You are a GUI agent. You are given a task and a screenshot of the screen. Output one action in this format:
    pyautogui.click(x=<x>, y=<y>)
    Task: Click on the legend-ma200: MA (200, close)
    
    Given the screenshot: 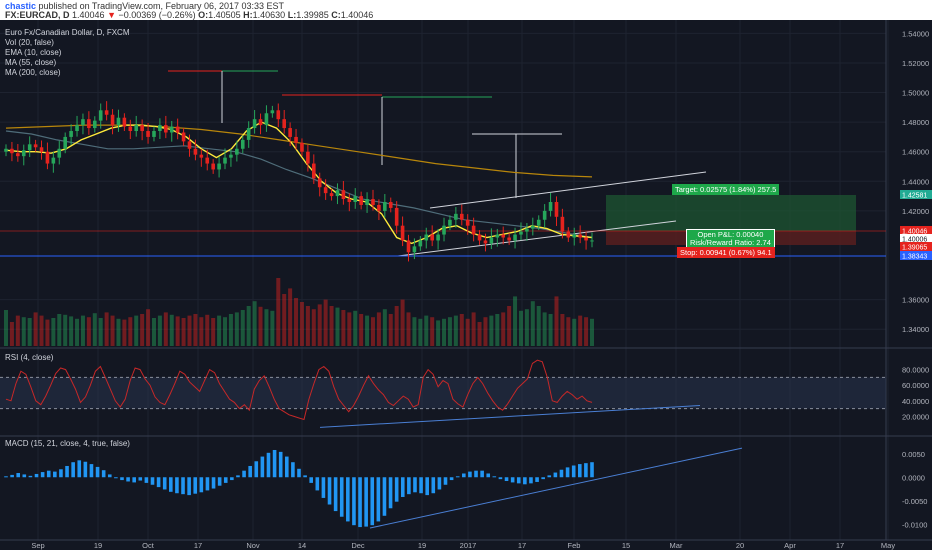 What is the action you would take?
    pyautogui.click(x=33, y=72)
    